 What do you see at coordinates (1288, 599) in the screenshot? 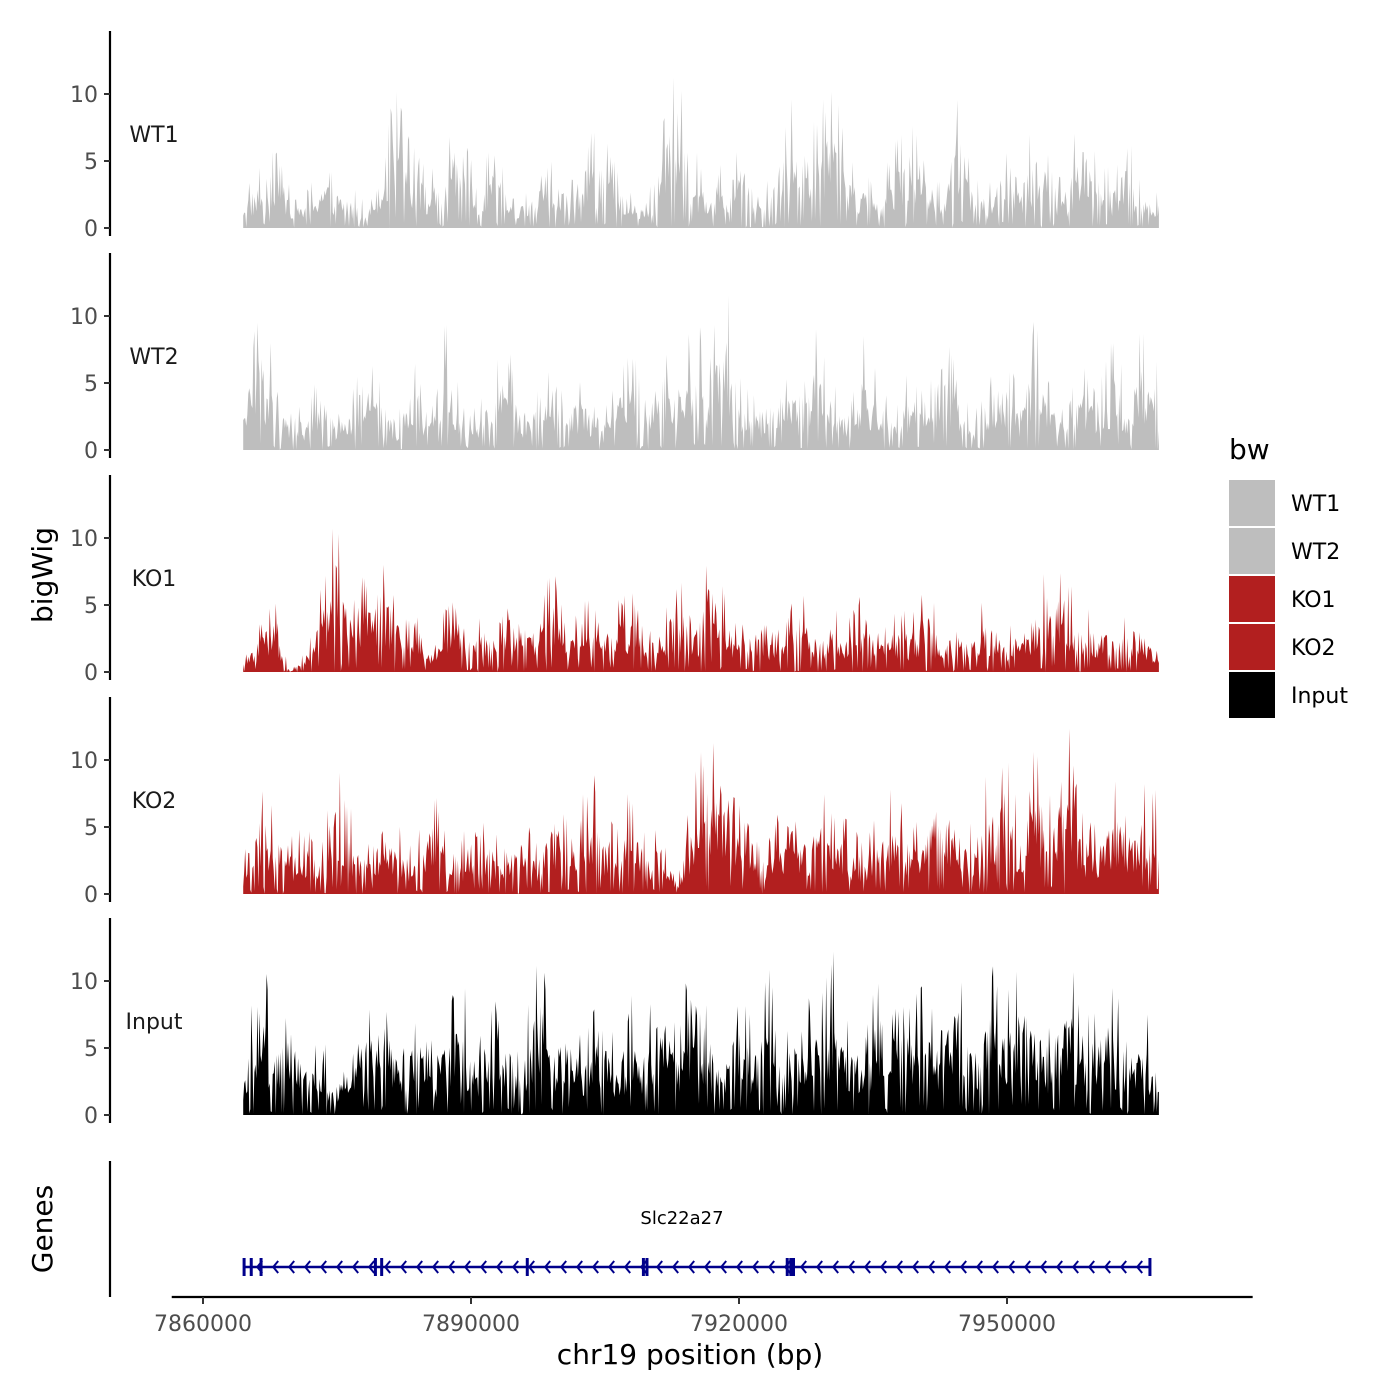
I see `legend: WT1 WT2 KO1 KO2 Input` at bounding box center [1288, 599].